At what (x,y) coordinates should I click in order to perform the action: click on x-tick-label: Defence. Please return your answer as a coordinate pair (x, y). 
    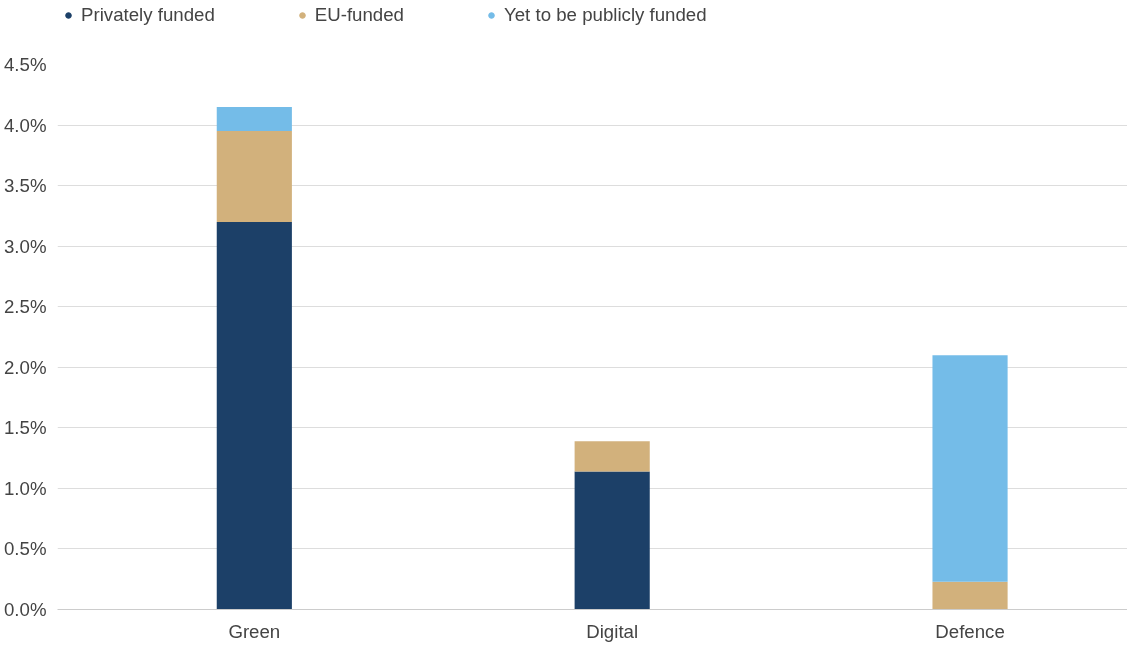
    Looking at the image, I should click on (970, 631).